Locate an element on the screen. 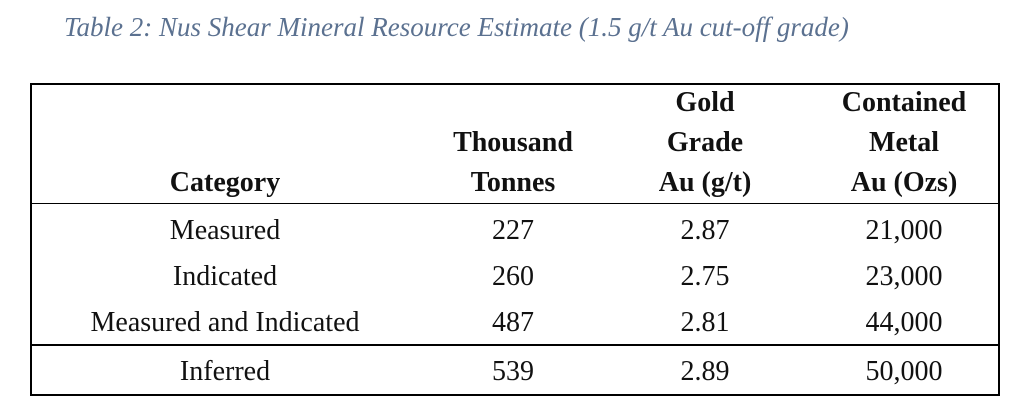  table-cell: 2.81 is located at coordinates (705, 322).